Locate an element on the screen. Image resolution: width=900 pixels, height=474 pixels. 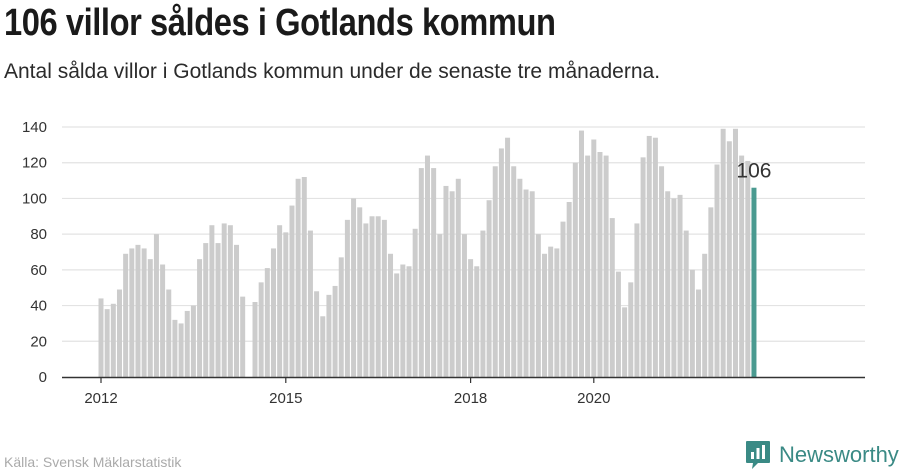
y-tick-label: 80 is located at coordinates (38, 234).